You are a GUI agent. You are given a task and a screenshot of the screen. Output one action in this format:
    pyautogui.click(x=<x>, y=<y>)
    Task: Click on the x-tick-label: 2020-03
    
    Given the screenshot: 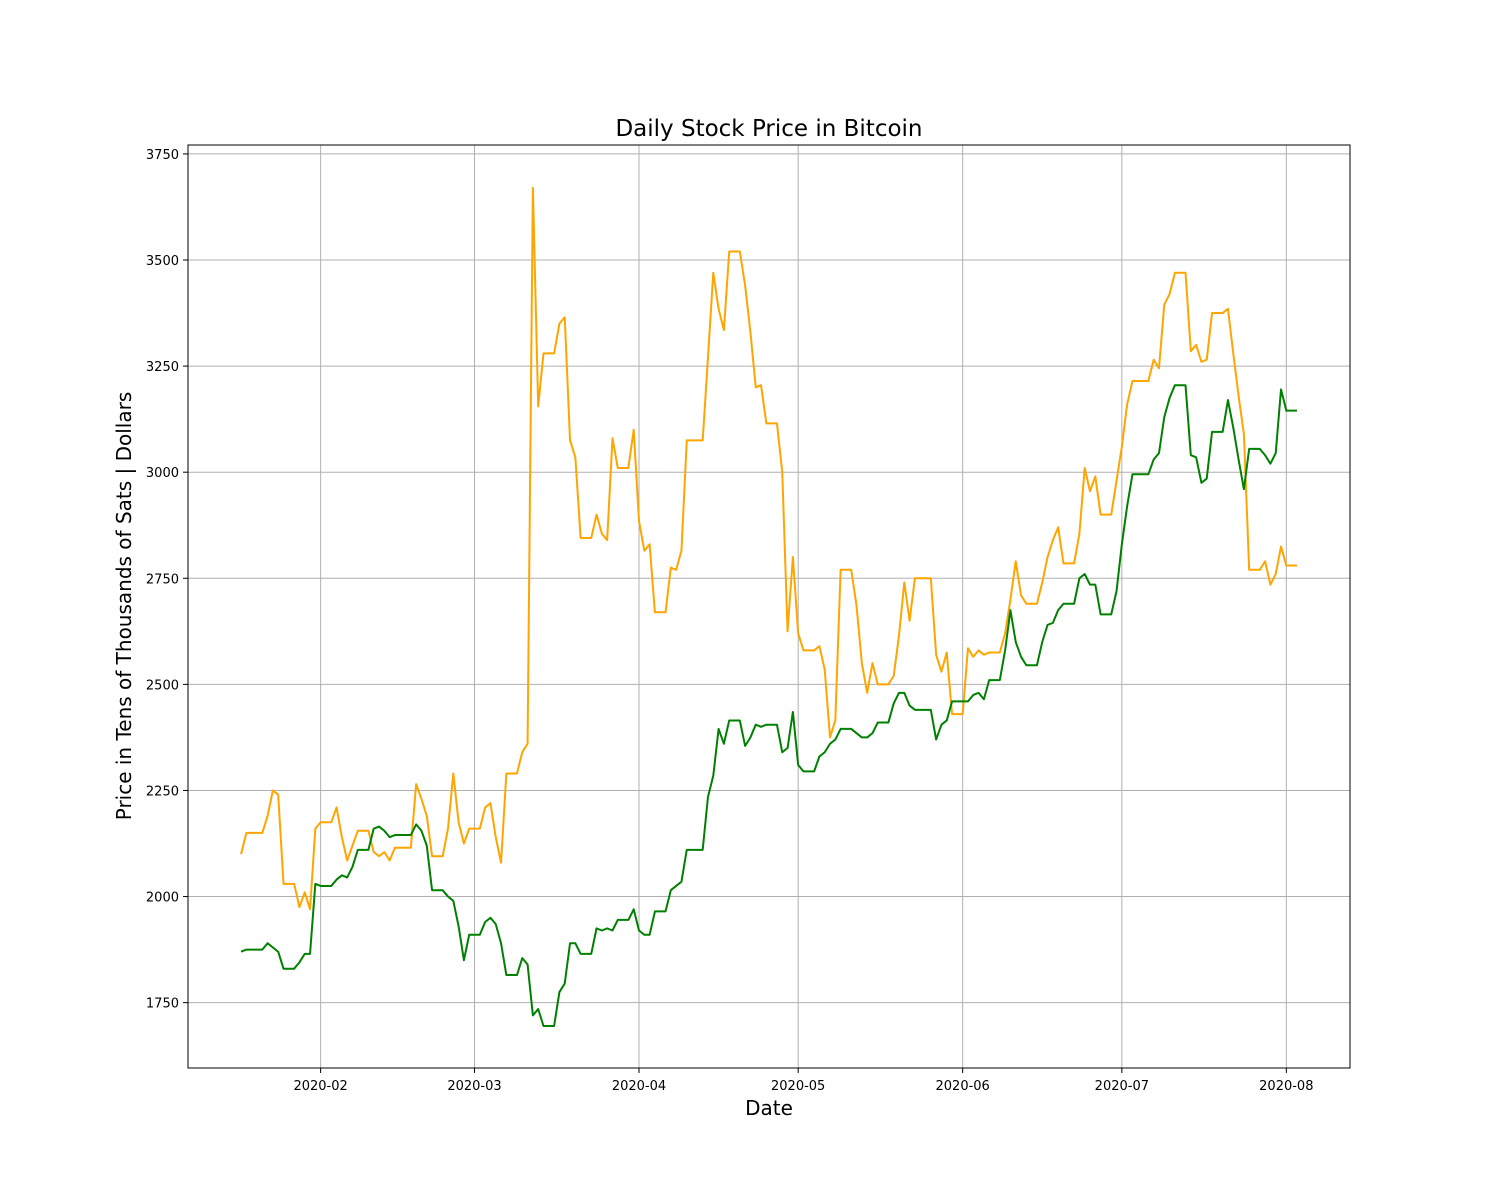 What is the action you would take?
    pyautogui.click(x=474, y=1086)
    